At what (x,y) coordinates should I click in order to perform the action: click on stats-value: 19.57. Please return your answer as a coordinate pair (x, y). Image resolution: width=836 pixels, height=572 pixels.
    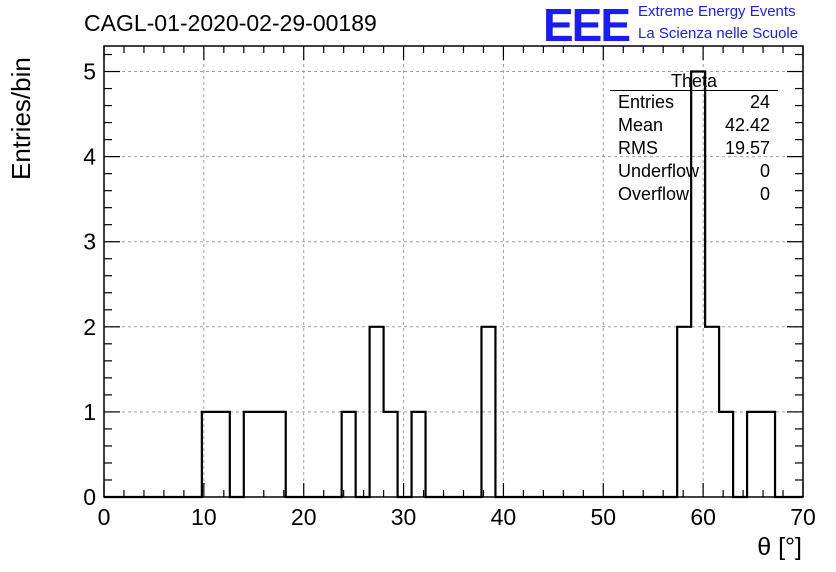
    Looking at the image, I should click on (747, 148).